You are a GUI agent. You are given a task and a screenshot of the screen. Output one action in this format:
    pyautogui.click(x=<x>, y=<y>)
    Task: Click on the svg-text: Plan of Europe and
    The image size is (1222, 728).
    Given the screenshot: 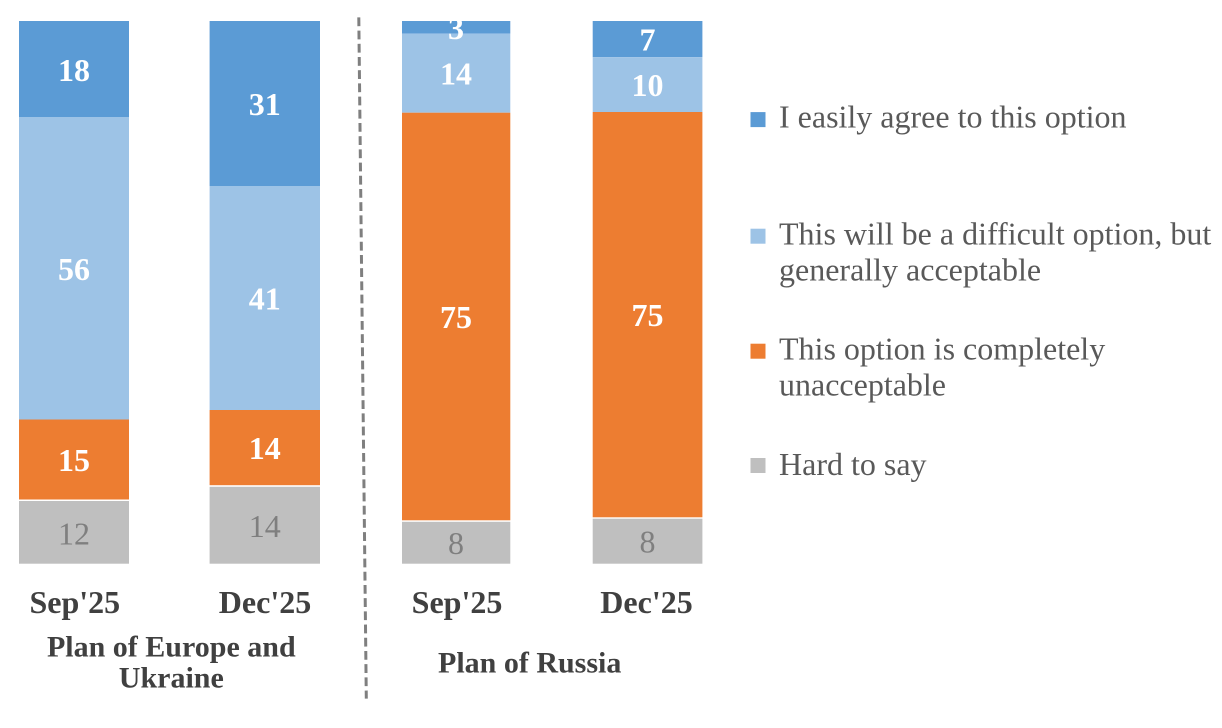 What is the action you would take?
    pyautogui.click(x=171, y=647)
    